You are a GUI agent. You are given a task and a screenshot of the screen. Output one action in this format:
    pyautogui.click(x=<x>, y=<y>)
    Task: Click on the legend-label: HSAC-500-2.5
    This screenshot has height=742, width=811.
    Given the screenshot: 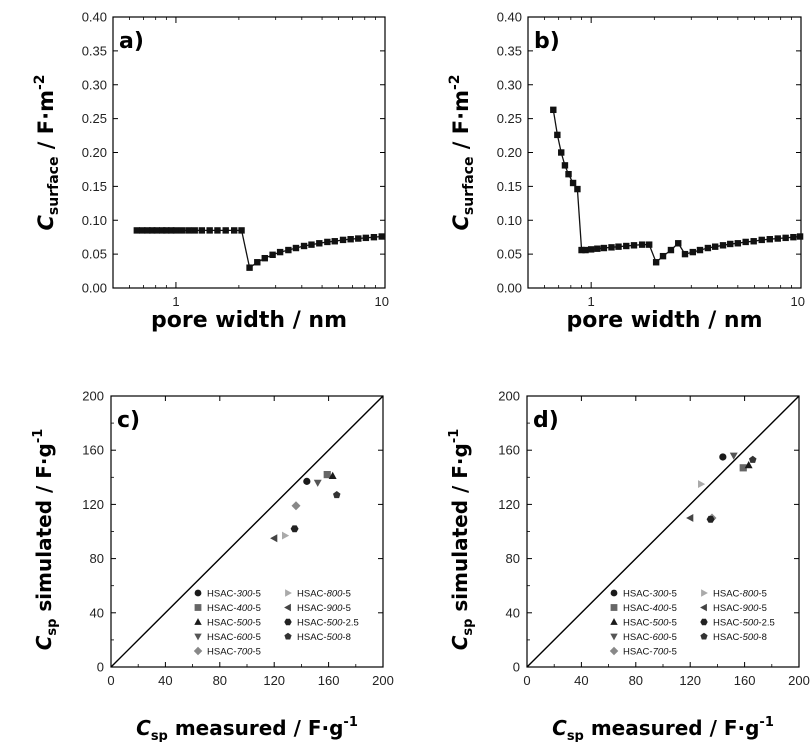 What is the action you would take?
    pyautogui.click(x=328, y=623)
    